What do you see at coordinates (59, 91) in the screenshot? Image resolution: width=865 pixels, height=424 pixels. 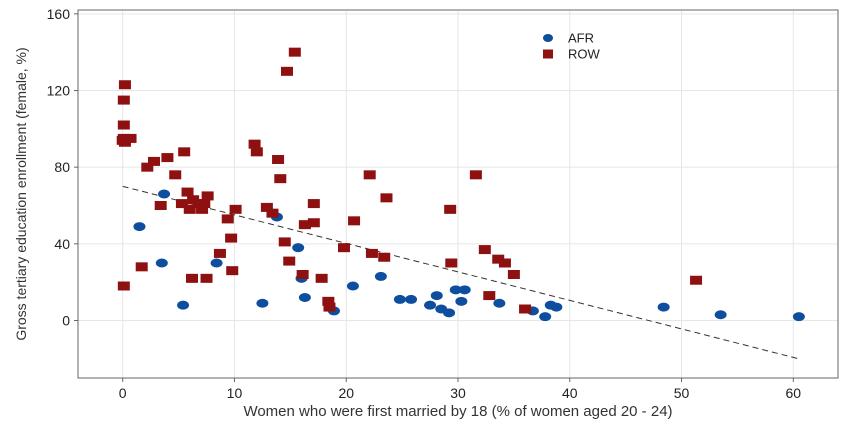 I see `y-tick-label: 120` at bounding box center [59, 91].